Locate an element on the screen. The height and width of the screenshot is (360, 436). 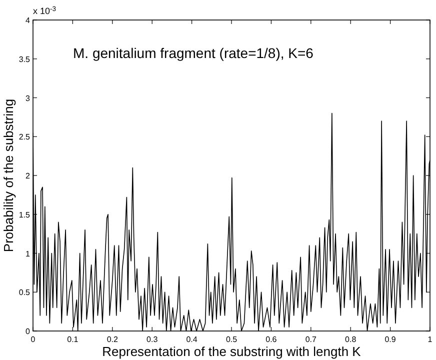
x-tick-label: 0.3 is located at coordinates (152, 339).